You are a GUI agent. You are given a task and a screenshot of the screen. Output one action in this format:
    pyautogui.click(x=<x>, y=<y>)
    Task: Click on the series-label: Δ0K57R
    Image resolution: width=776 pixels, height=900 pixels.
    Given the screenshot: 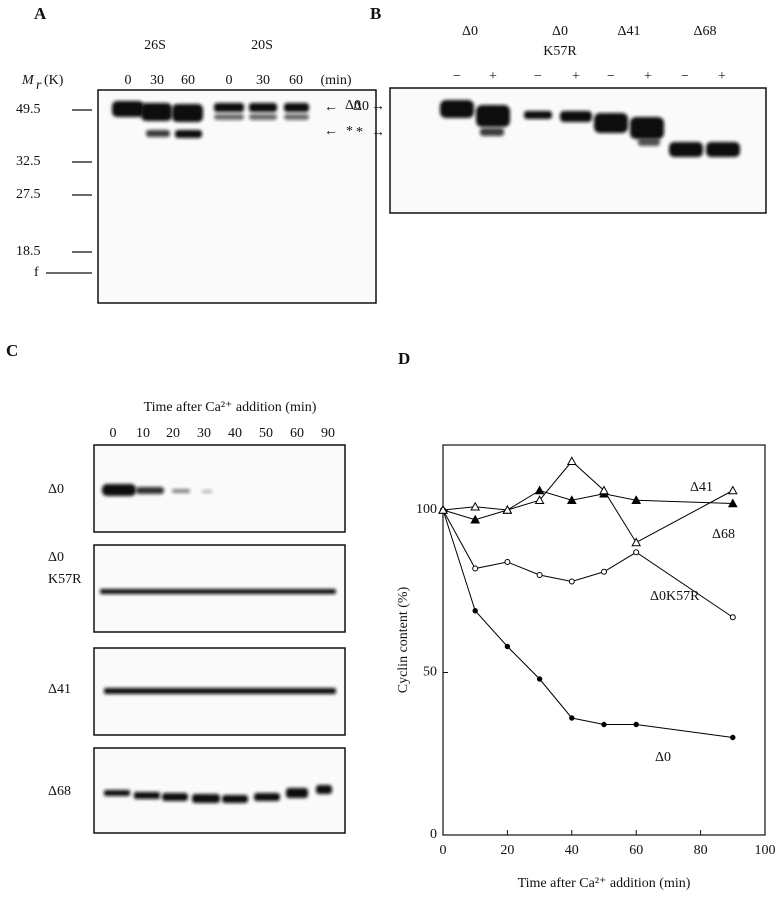 What is the action you would take?
    pyautogui.click(x=675, y=596)
    